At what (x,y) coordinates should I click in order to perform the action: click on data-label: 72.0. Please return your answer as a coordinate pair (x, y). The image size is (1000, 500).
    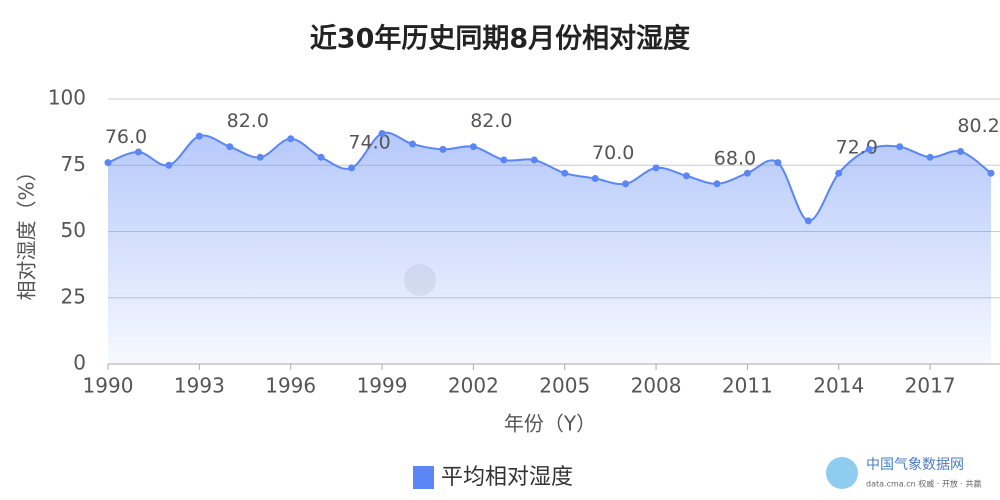
    Looking at the image, I should click on (857, 148).